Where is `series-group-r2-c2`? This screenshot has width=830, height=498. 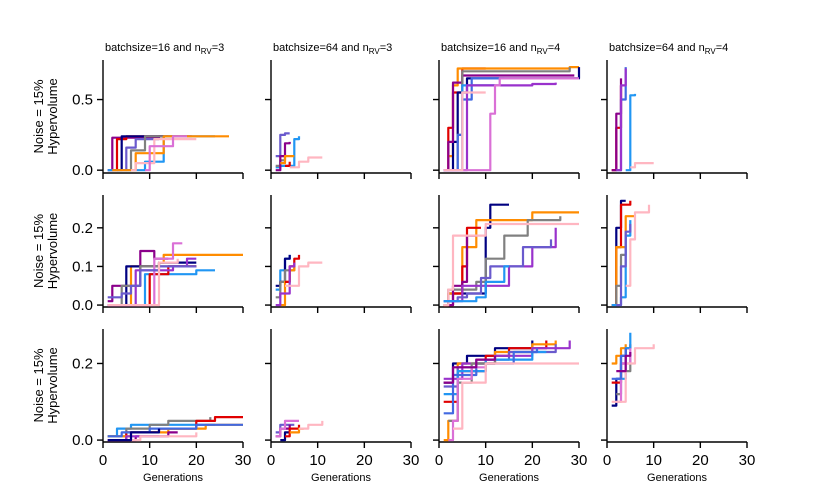
series-group-r2-c2 is located at coordinates (511, 391).